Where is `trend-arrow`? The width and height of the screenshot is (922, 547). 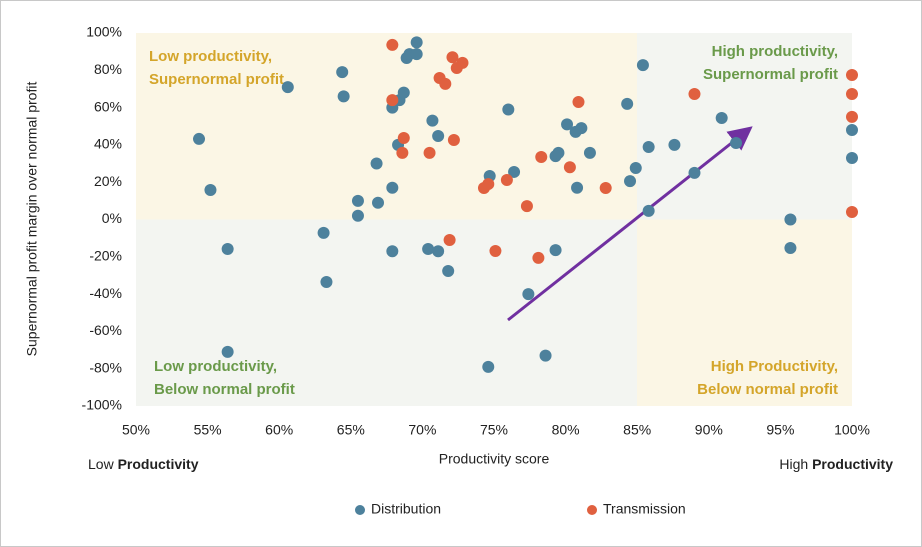
trend-arrow is located at coordinates (630, 224).